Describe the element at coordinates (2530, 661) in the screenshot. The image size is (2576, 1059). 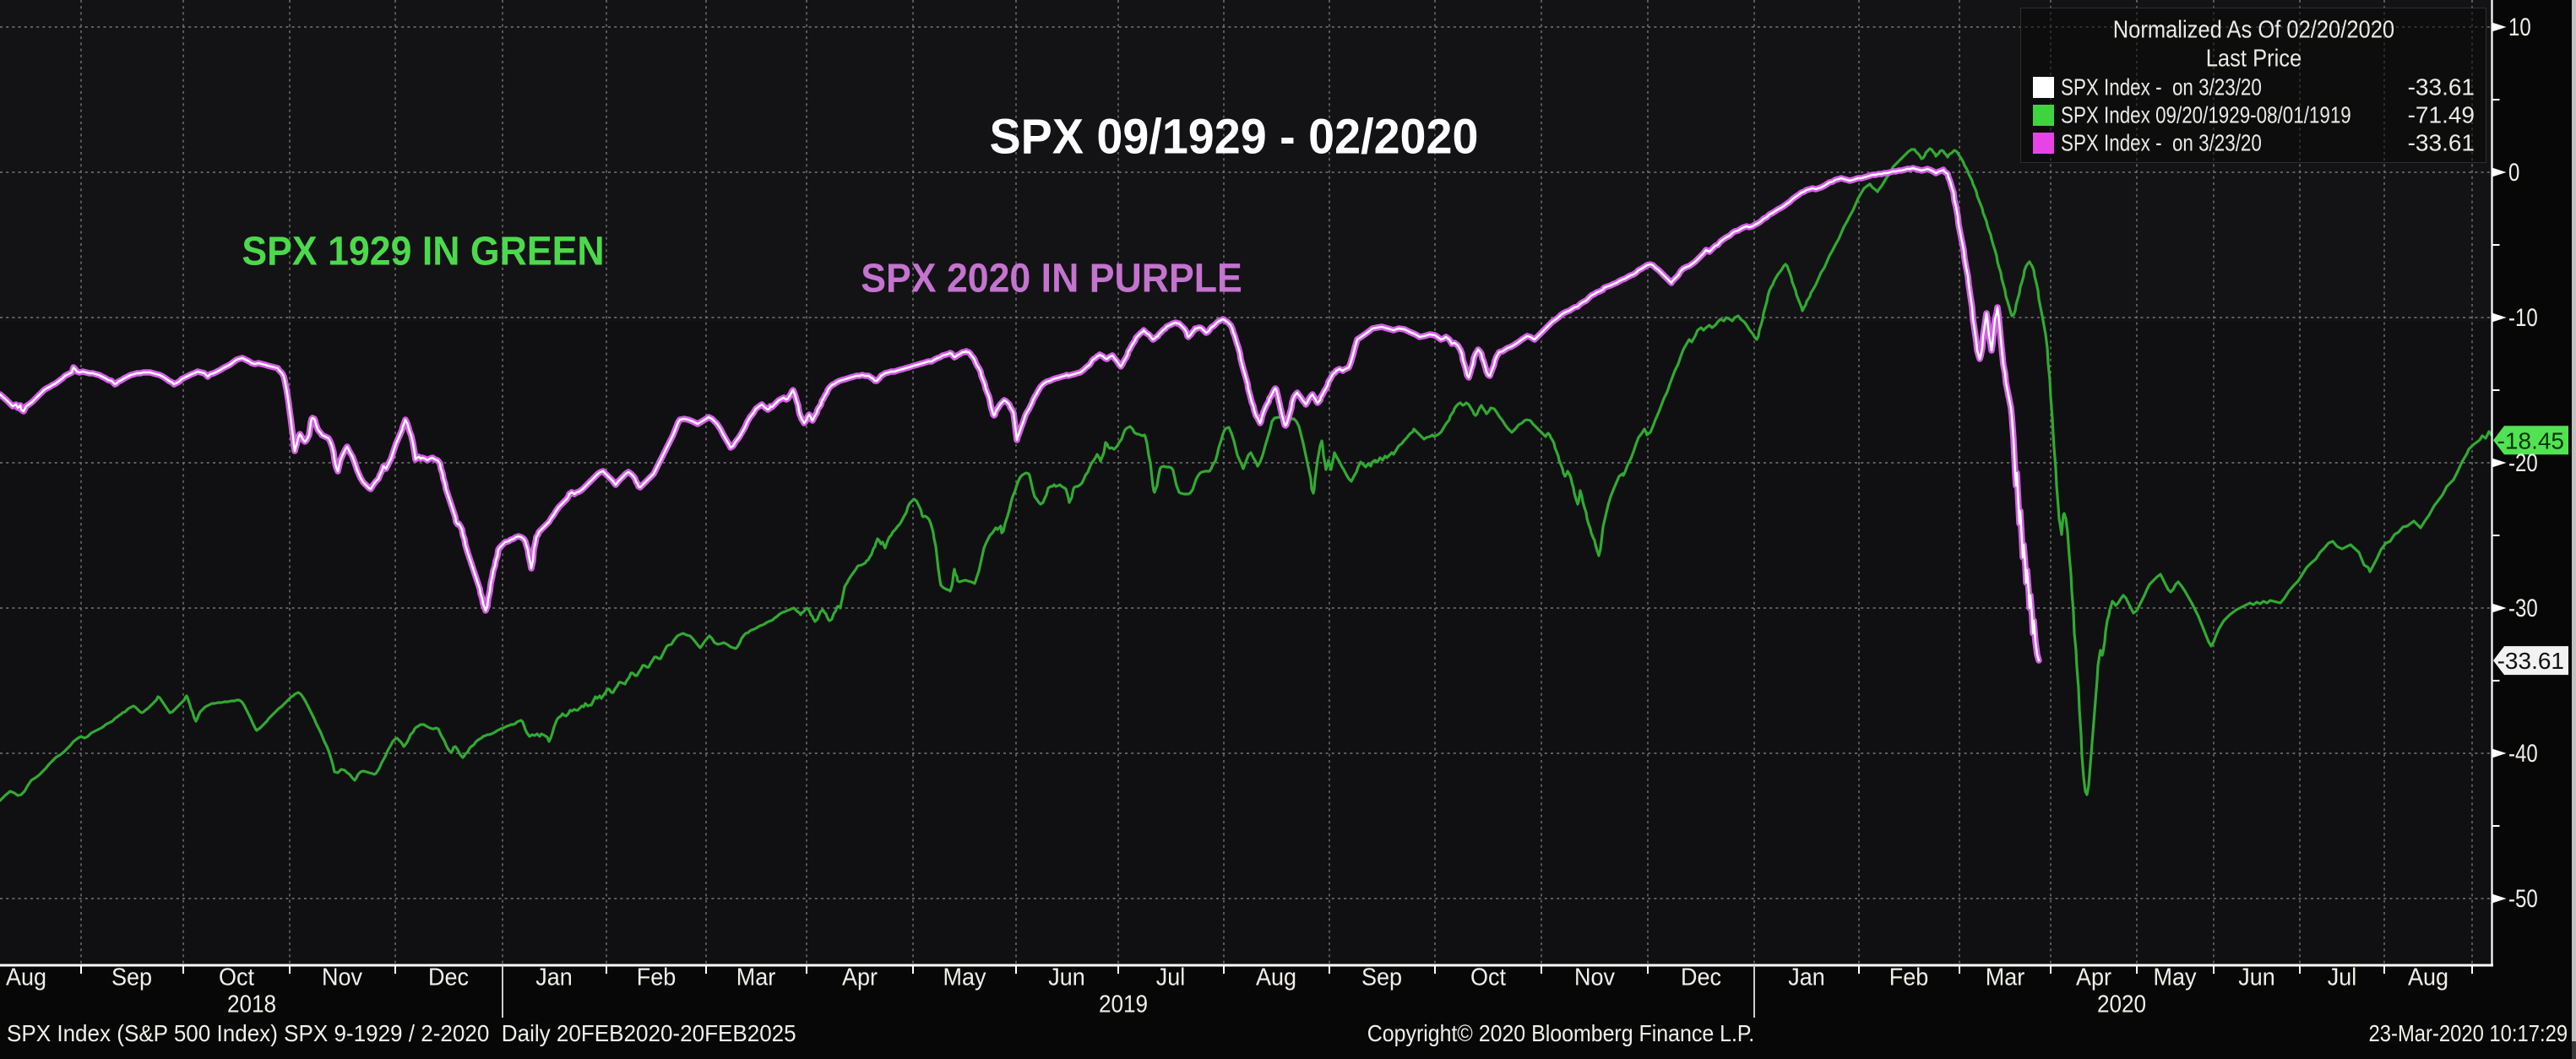
I see `svg-text: -33.61` at that location.